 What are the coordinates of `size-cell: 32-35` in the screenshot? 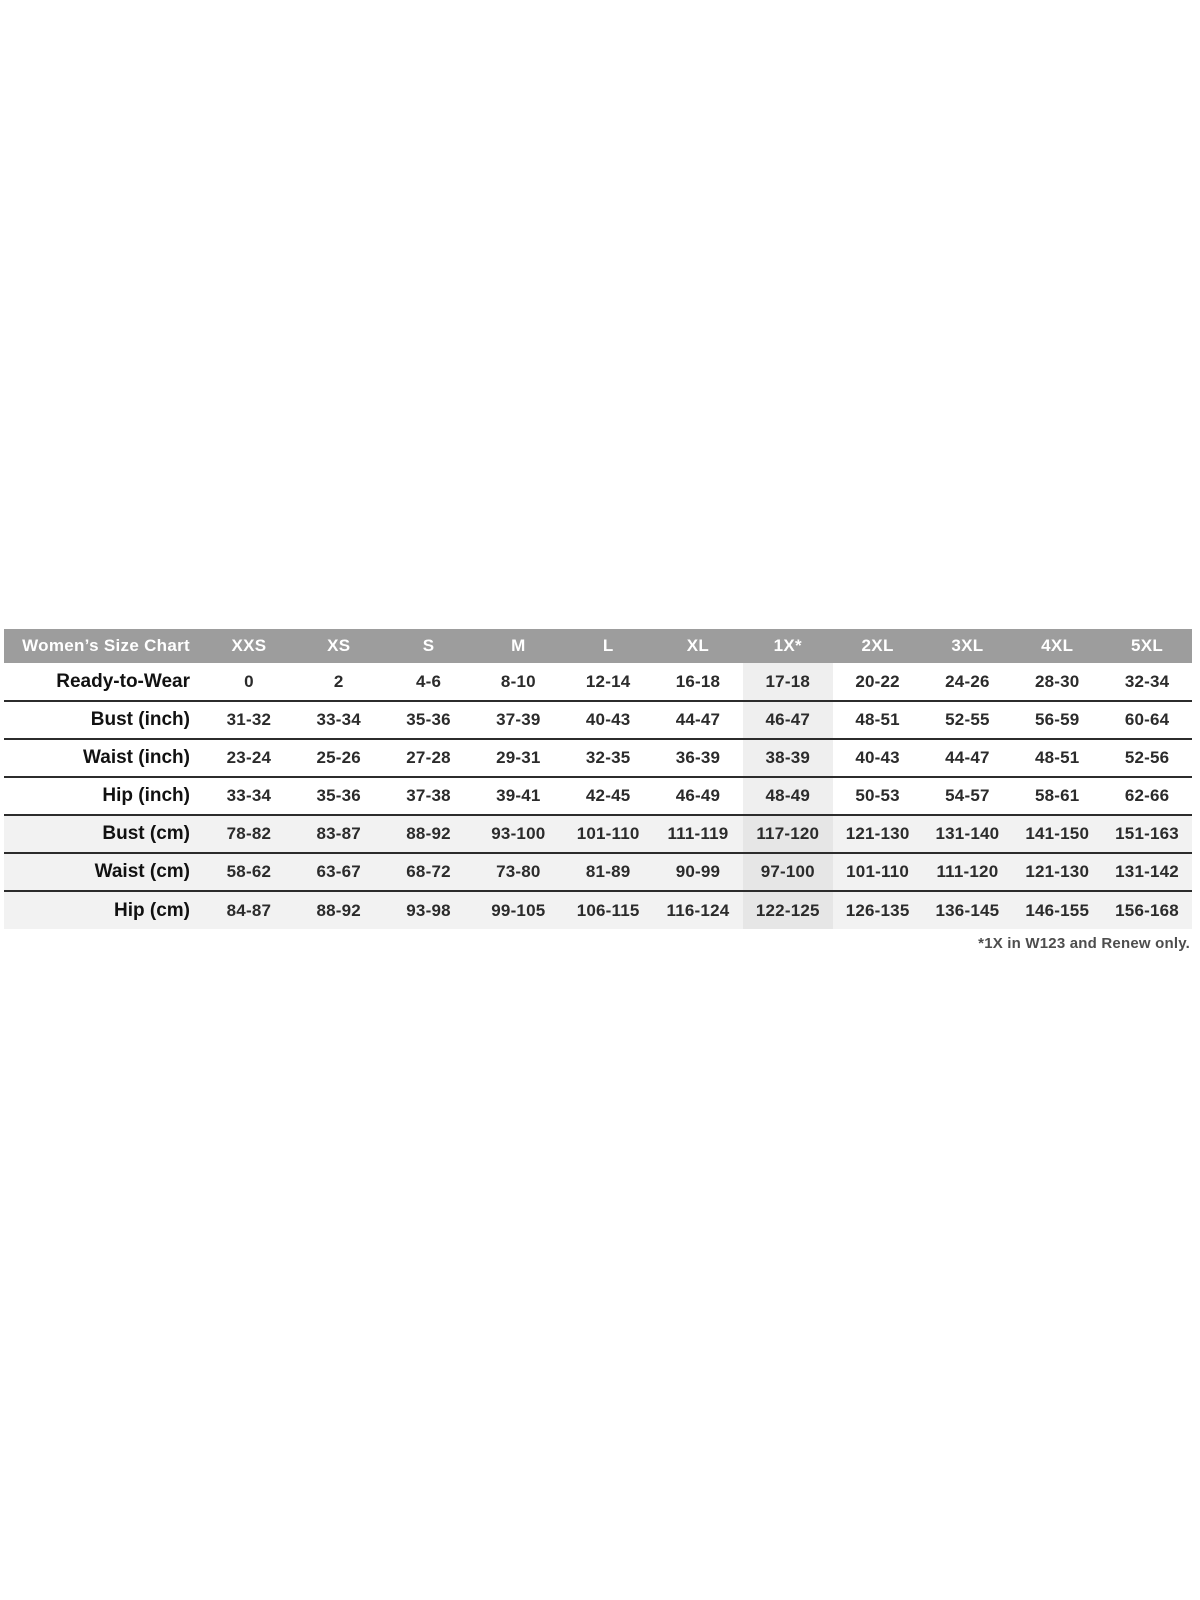 It's located at (608, 757).